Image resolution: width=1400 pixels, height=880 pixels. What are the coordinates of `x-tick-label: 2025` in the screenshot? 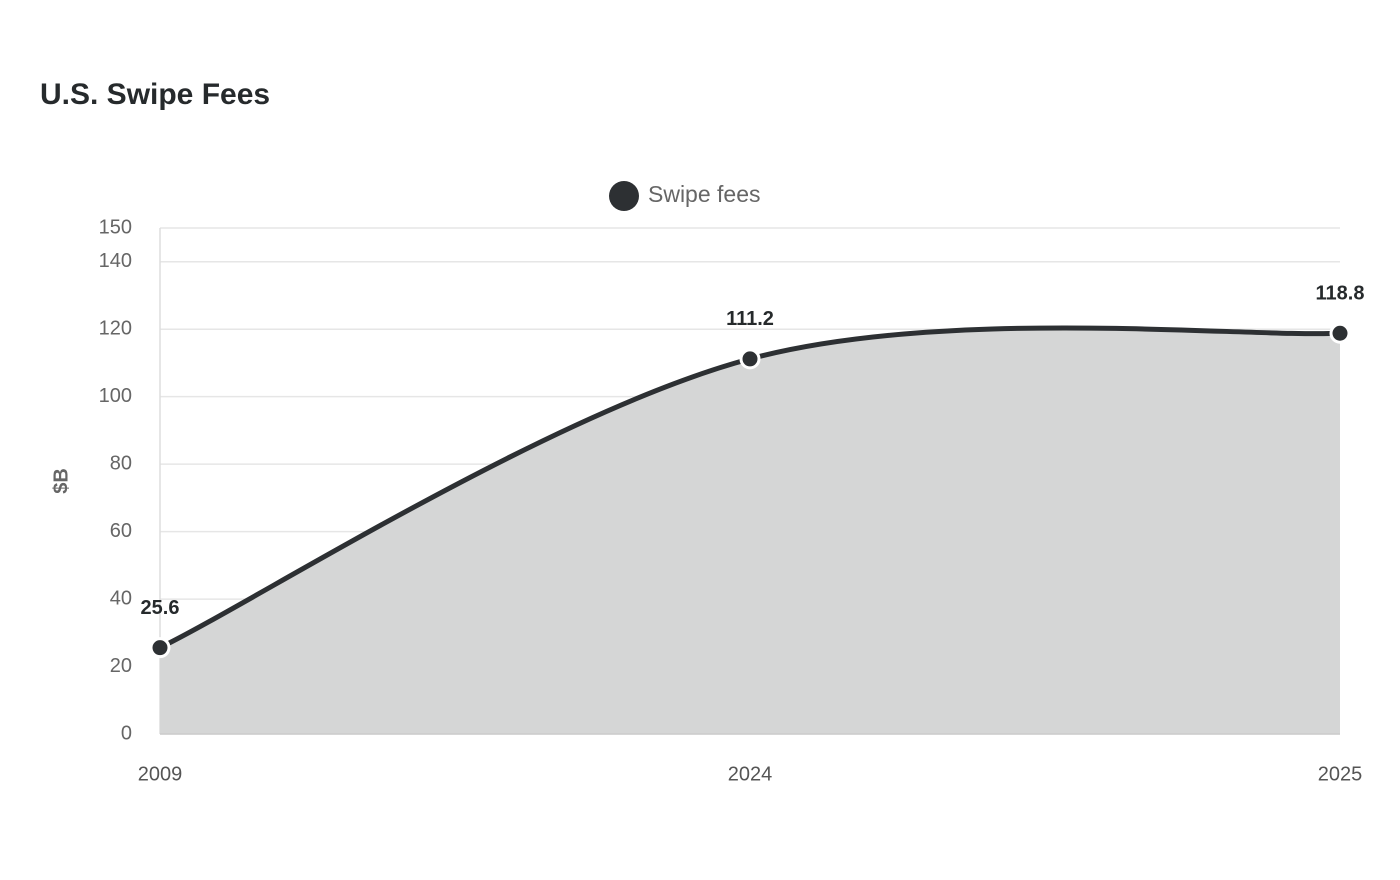 It's located at (1340, 774).